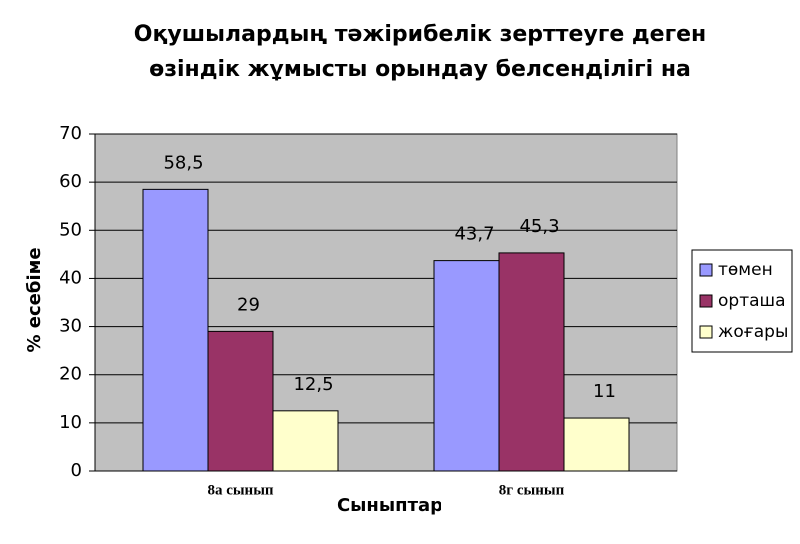 This screenshot has width=800, height=544. What do you see at coordinates (70, 374) in the screenshot?
I see `y-tick-label: 20` at bounding box center [70, 374].